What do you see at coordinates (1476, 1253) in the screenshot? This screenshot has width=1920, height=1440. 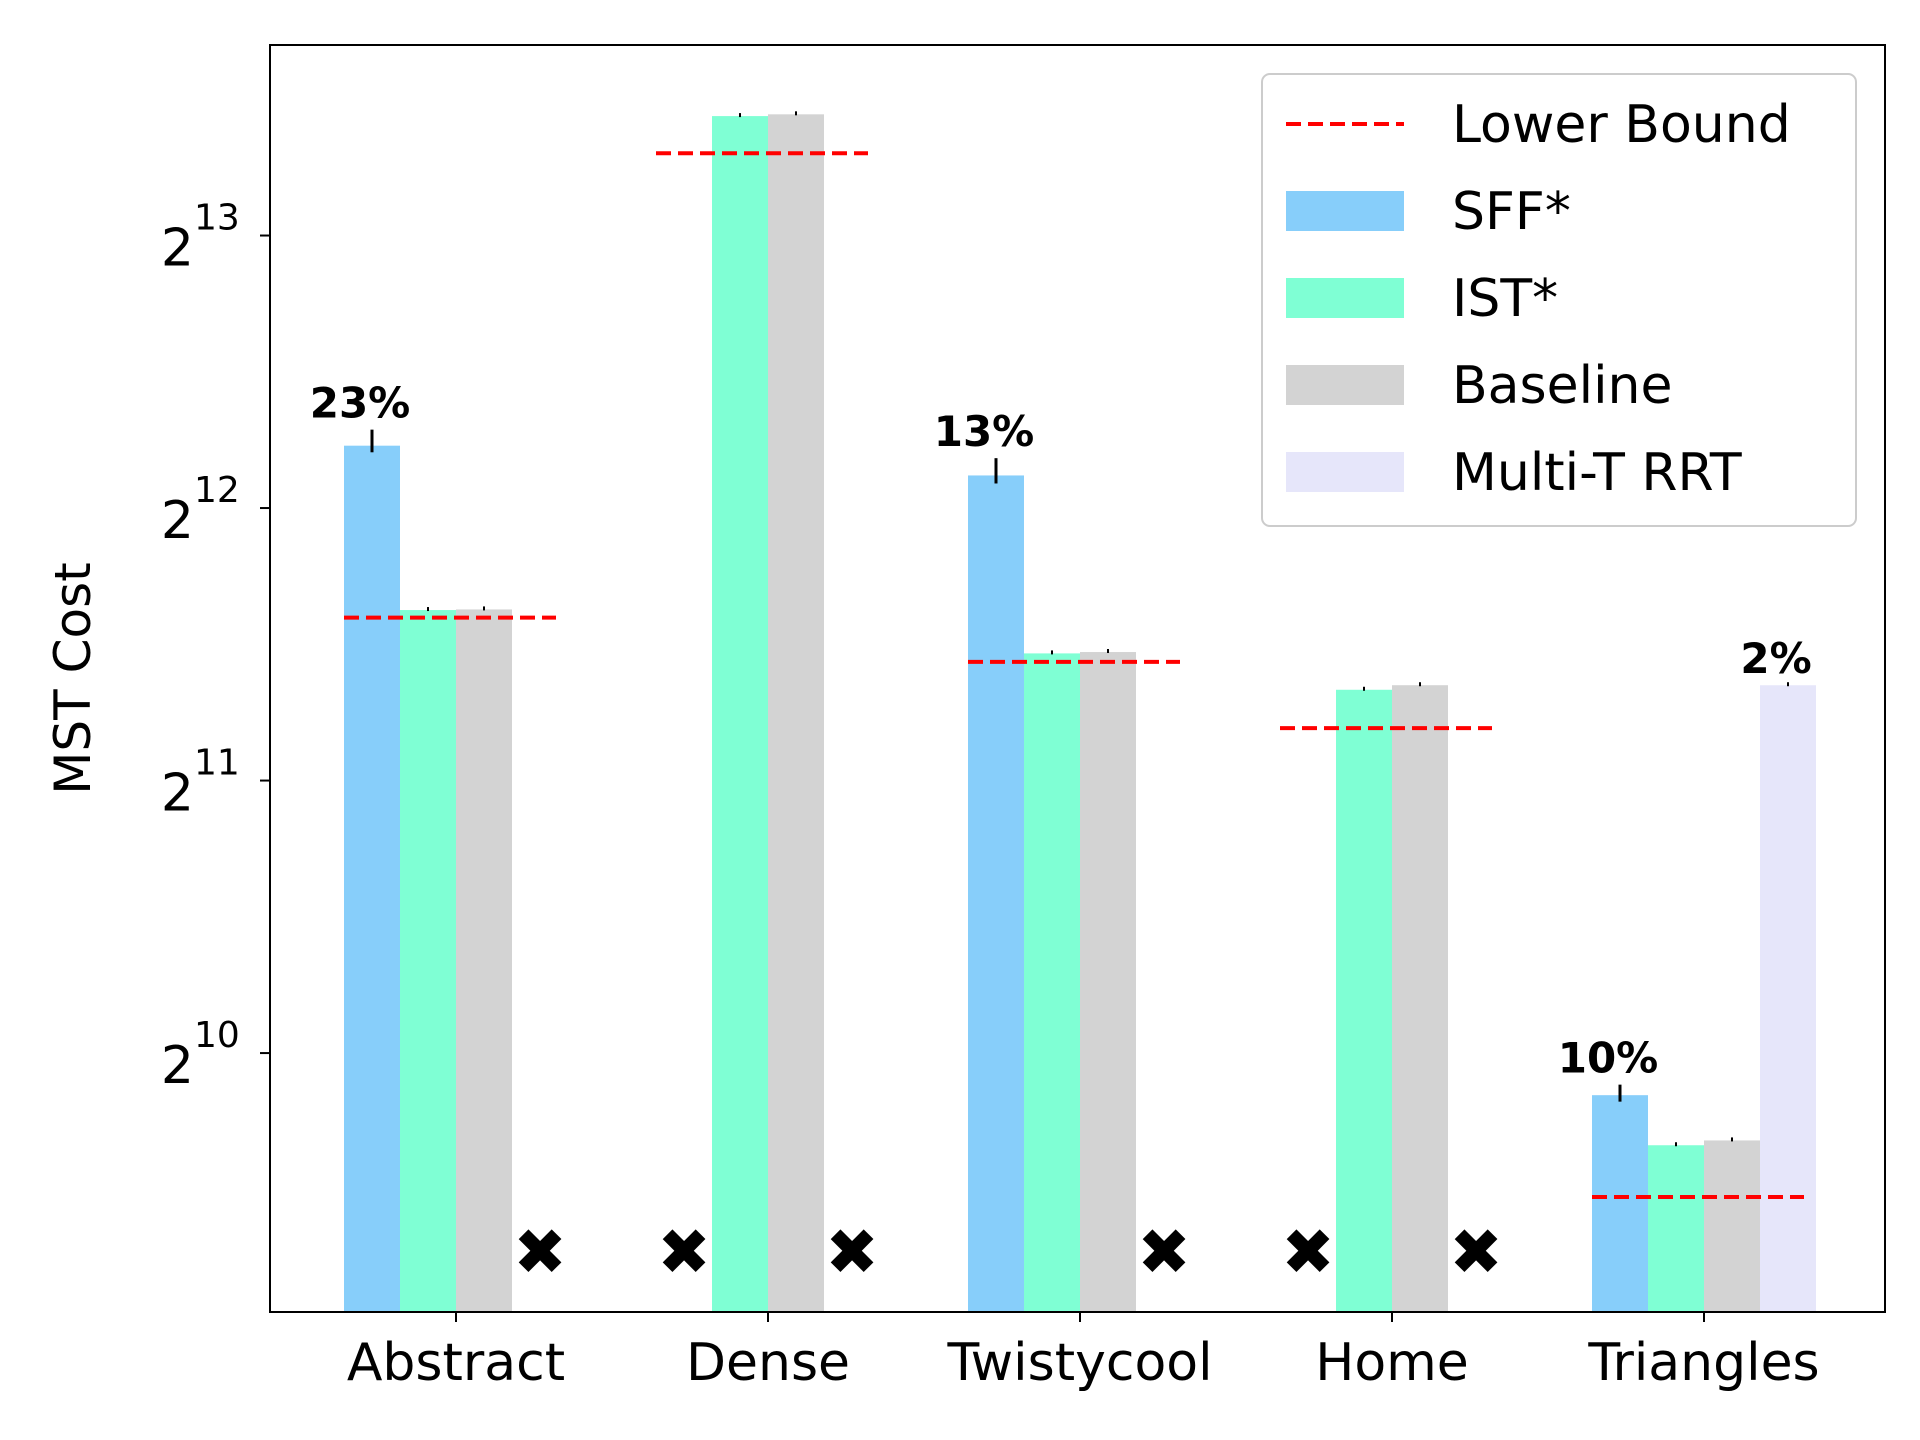 I see `failure-marker-multi-t-rrt-home: ✖` at bounding box center [1476, 1253].